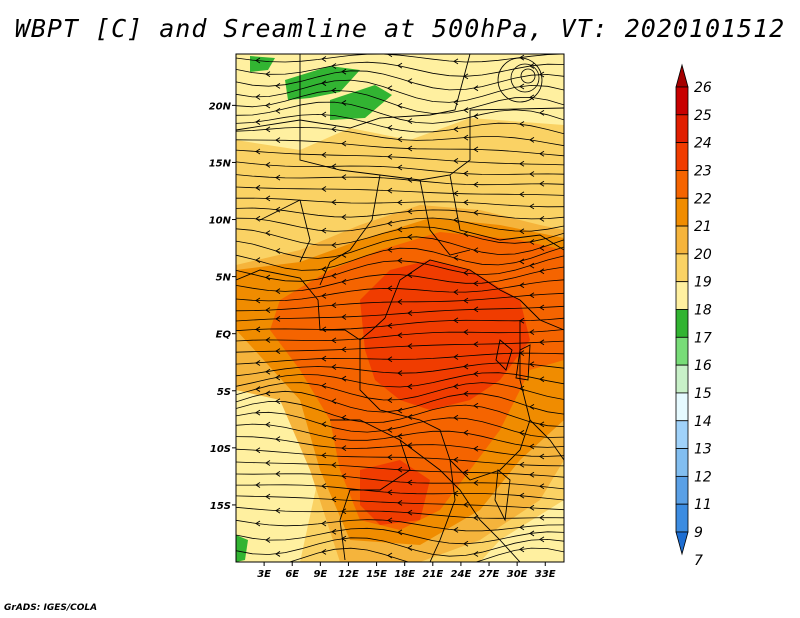 The width and height of the screenshot is (800, 618). What do you see at coordinates (682, 75) in the screenshot?
I see `colorbar-top-arrow` at bounding box center [682, 75].